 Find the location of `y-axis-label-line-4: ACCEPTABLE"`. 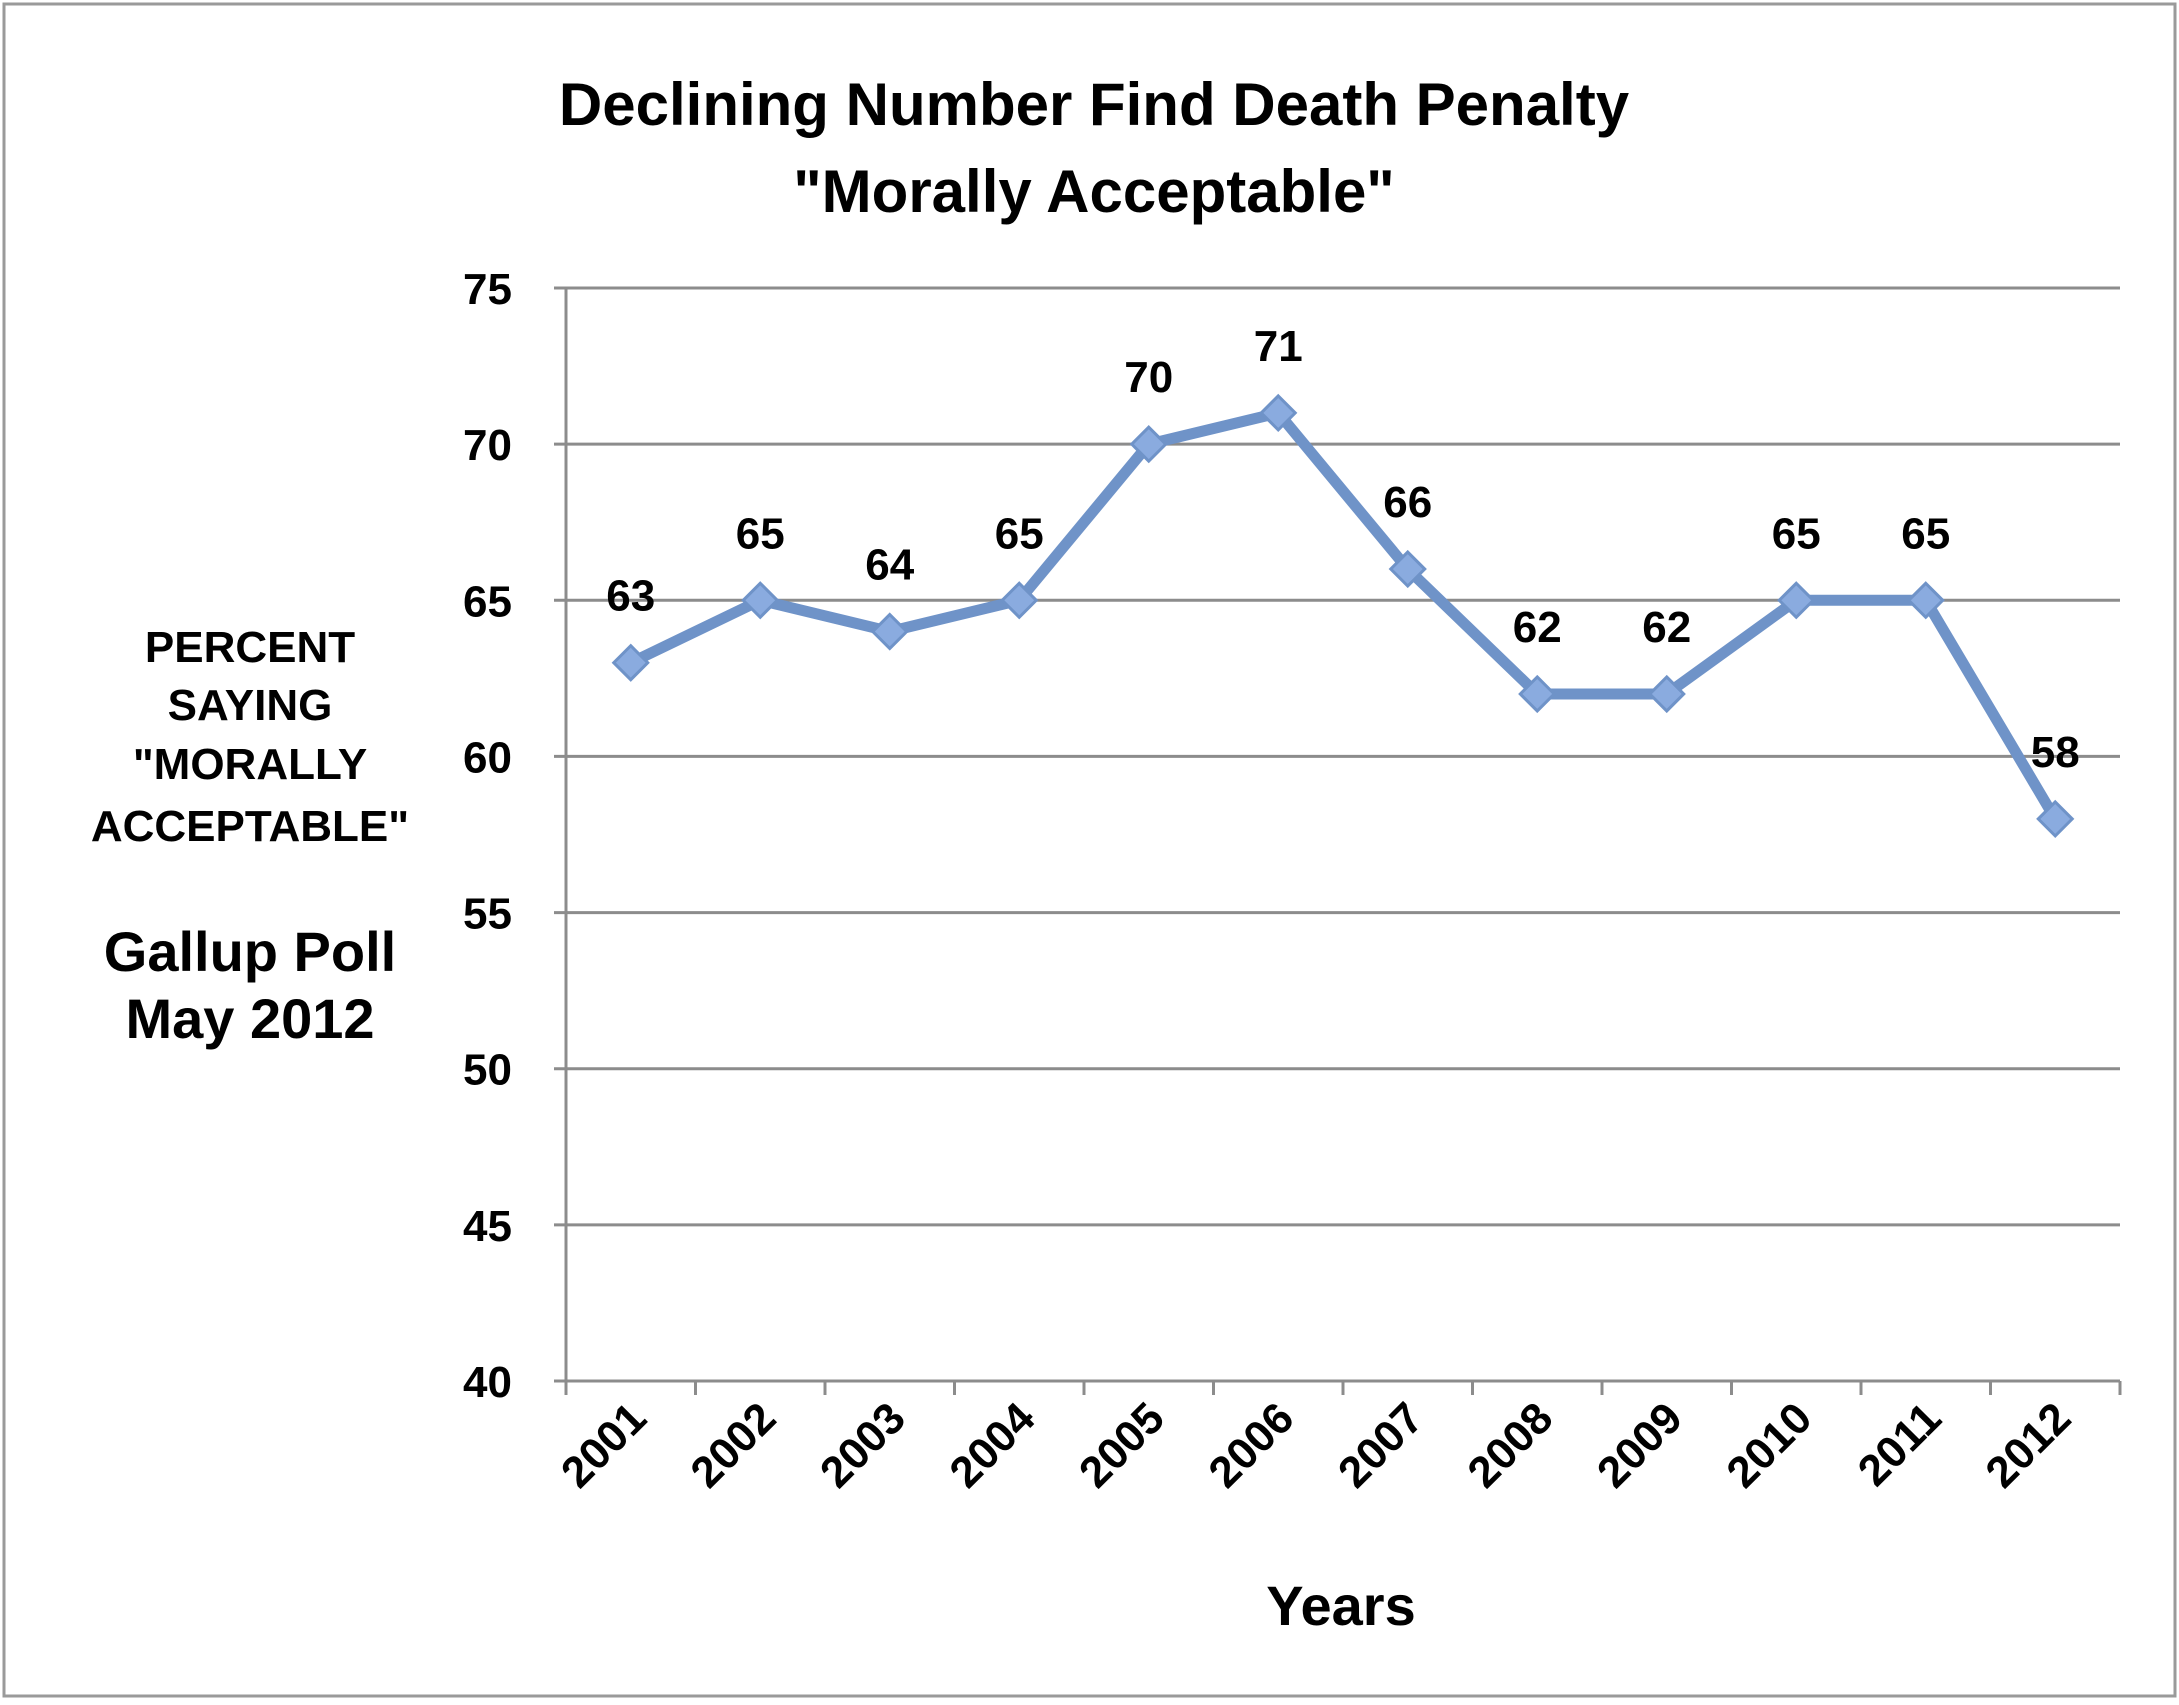

y-axis-label-line-4: ACCEPTABLE" is located at coordinates (250, 826).